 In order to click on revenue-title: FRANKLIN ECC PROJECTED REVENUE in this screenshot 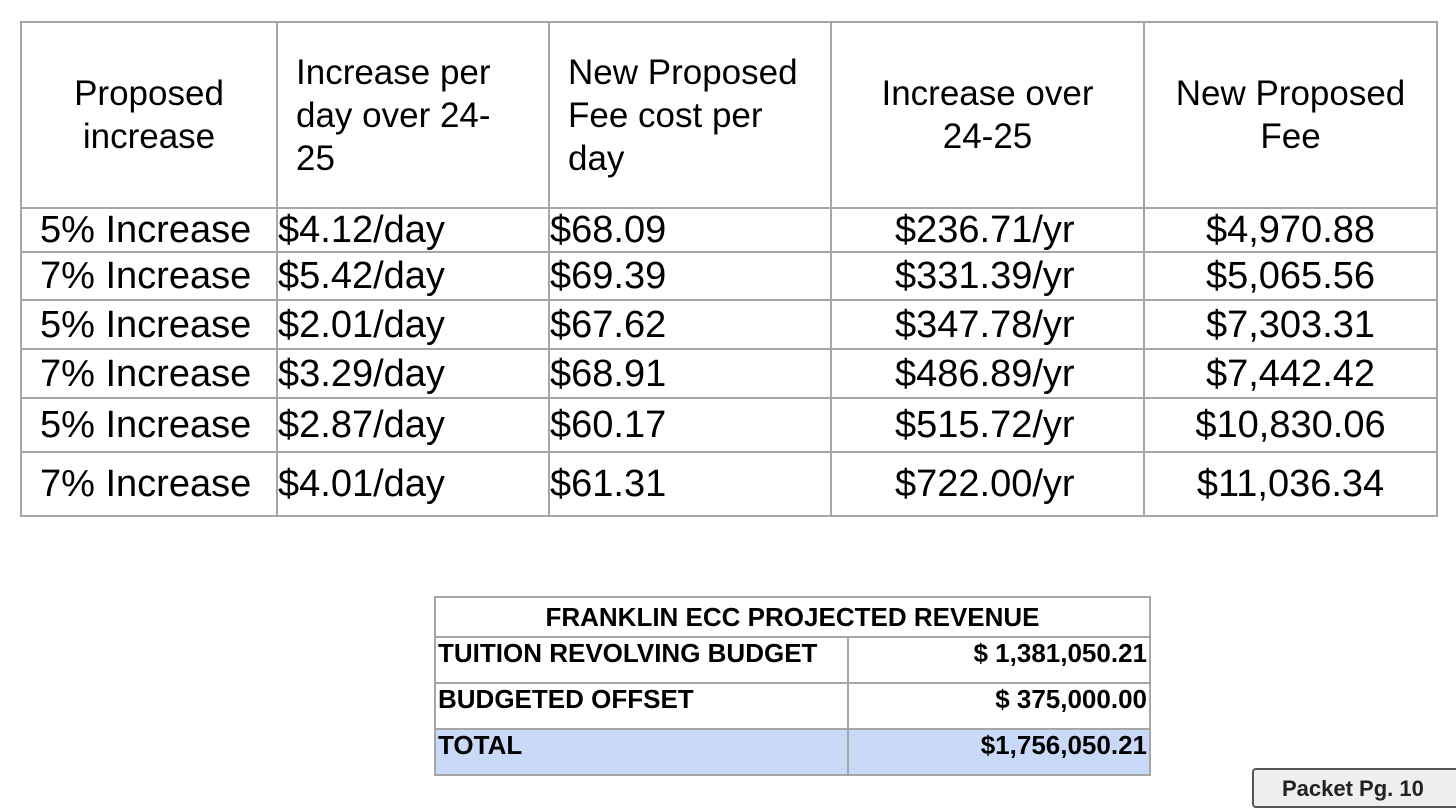, I will do `click(792, 617)`.